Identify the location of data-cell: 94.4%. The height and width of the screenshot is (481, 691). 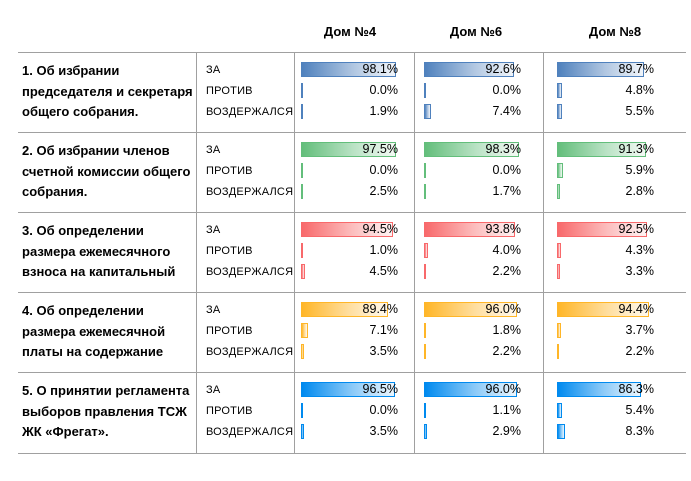
(605, 309).